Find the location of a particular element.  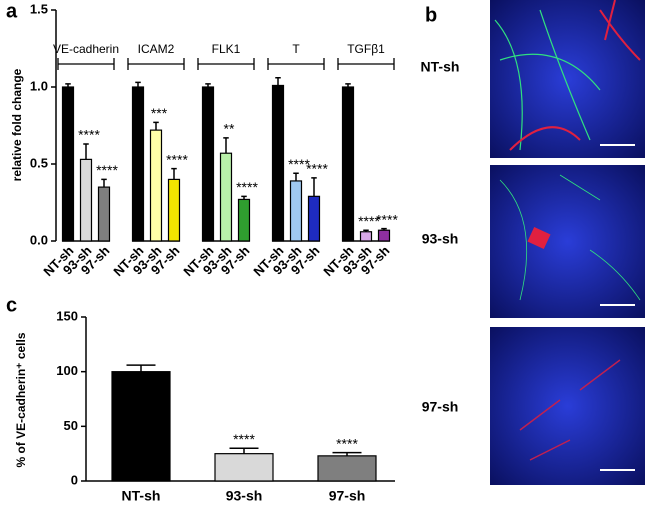

x-tick-label: 93-sh is located at coordinates (244, 496).